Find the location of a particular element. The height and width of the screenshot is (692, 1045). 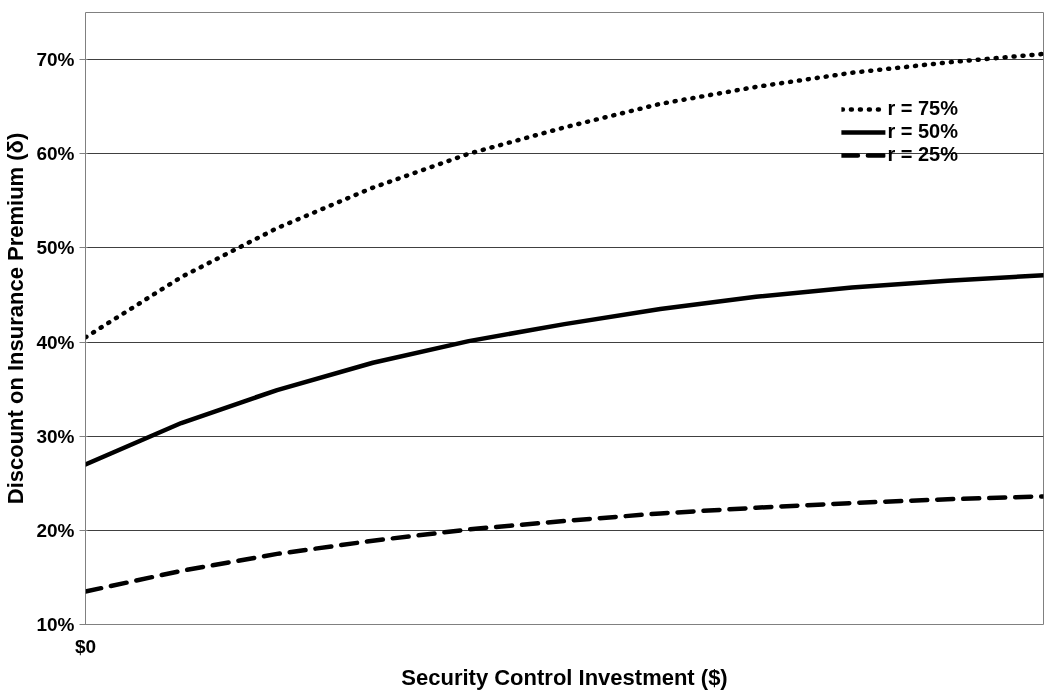

y-tick-label: 50% is located at coordinates (55, 248).